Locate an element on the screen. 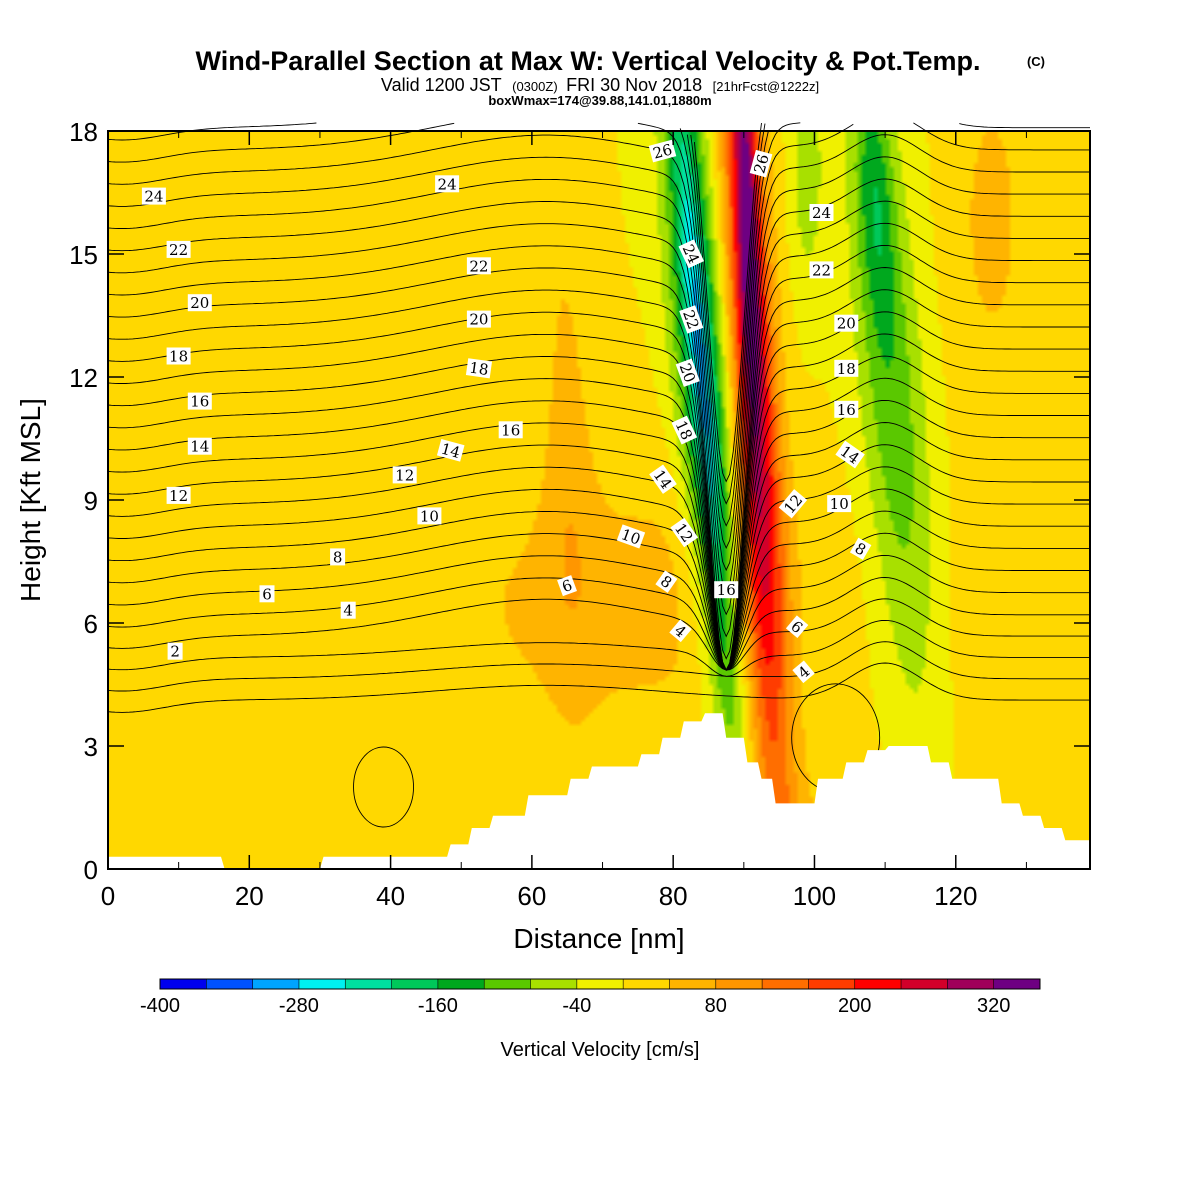 The width and height of the screenshot is (1200, 1200). contour-label-text: 12 is located at coordinates (404, 475).